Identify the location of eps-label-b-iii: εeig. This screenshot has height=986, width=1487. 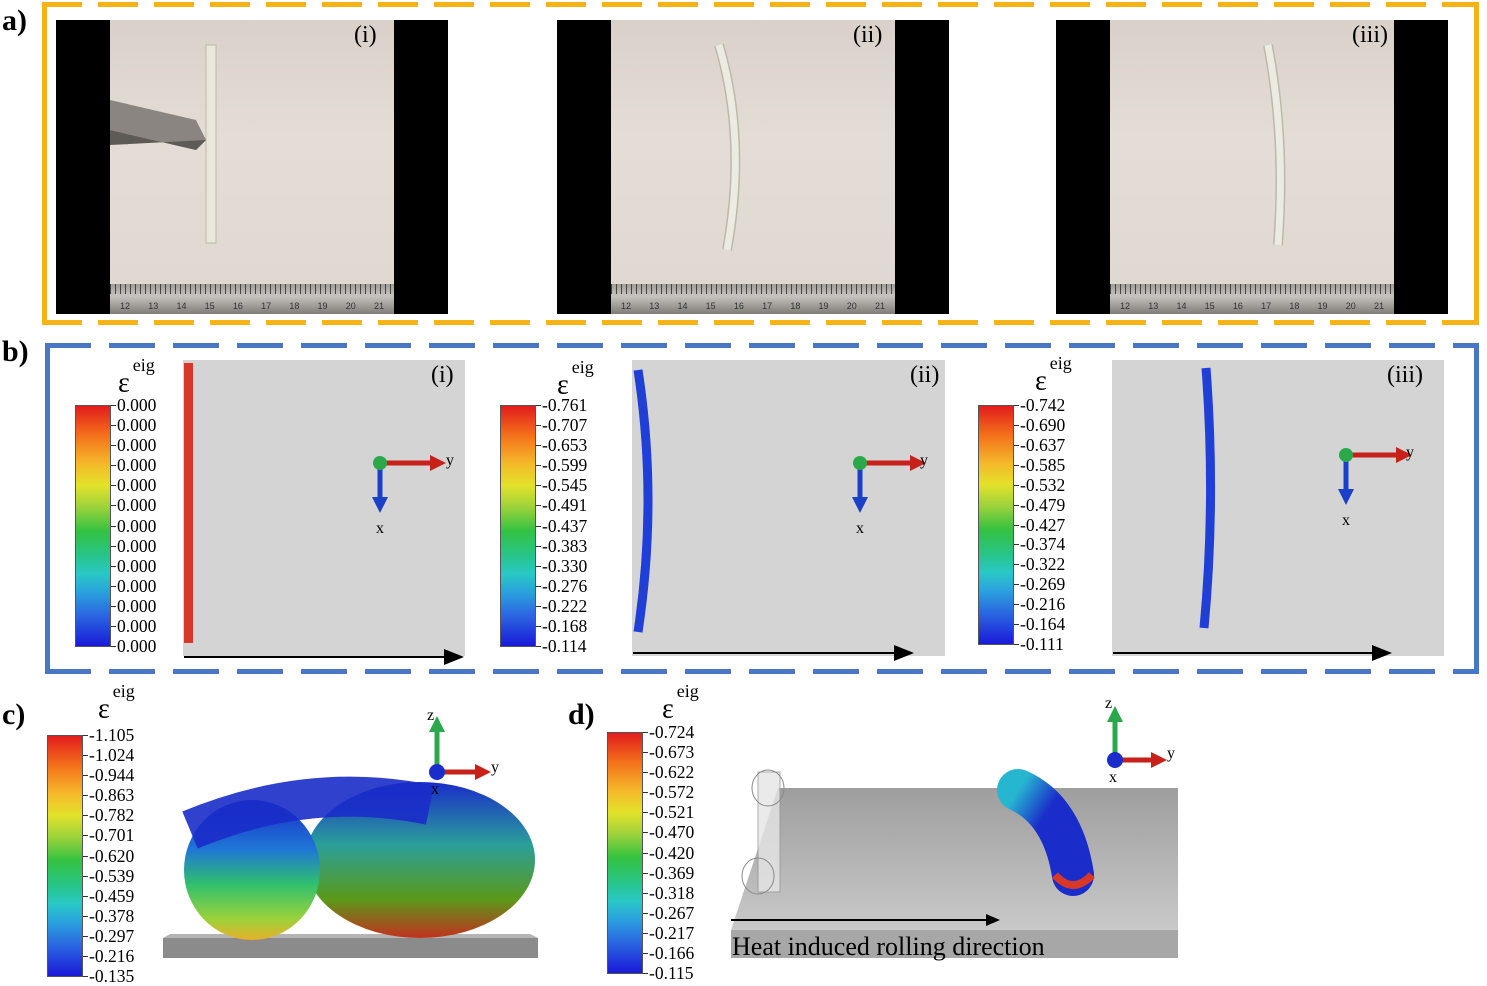
(1053, 375).